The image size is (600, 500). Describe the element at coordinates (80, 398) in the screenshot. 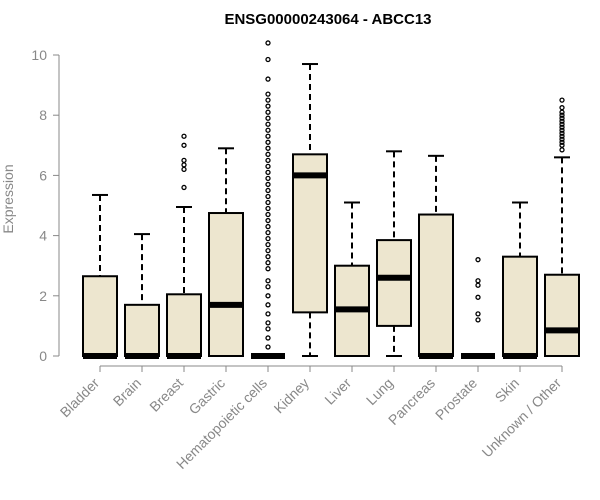

I see `x-tick-label: Bladder` at that location.